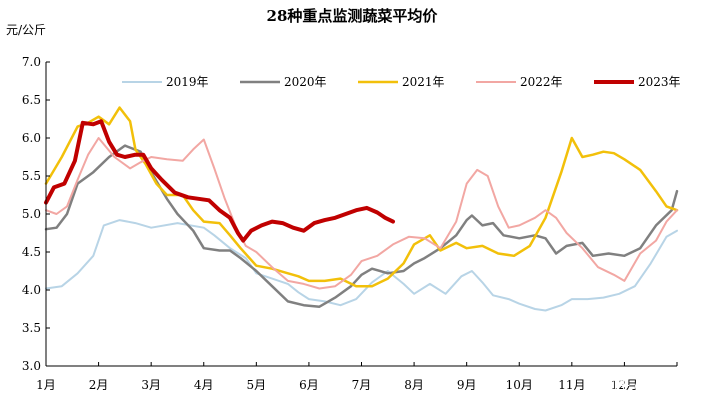  What do you see at coordinates (541, 82) in the screenshot?
I see `legend-label: 2022年` at bounding box center [541, 82].